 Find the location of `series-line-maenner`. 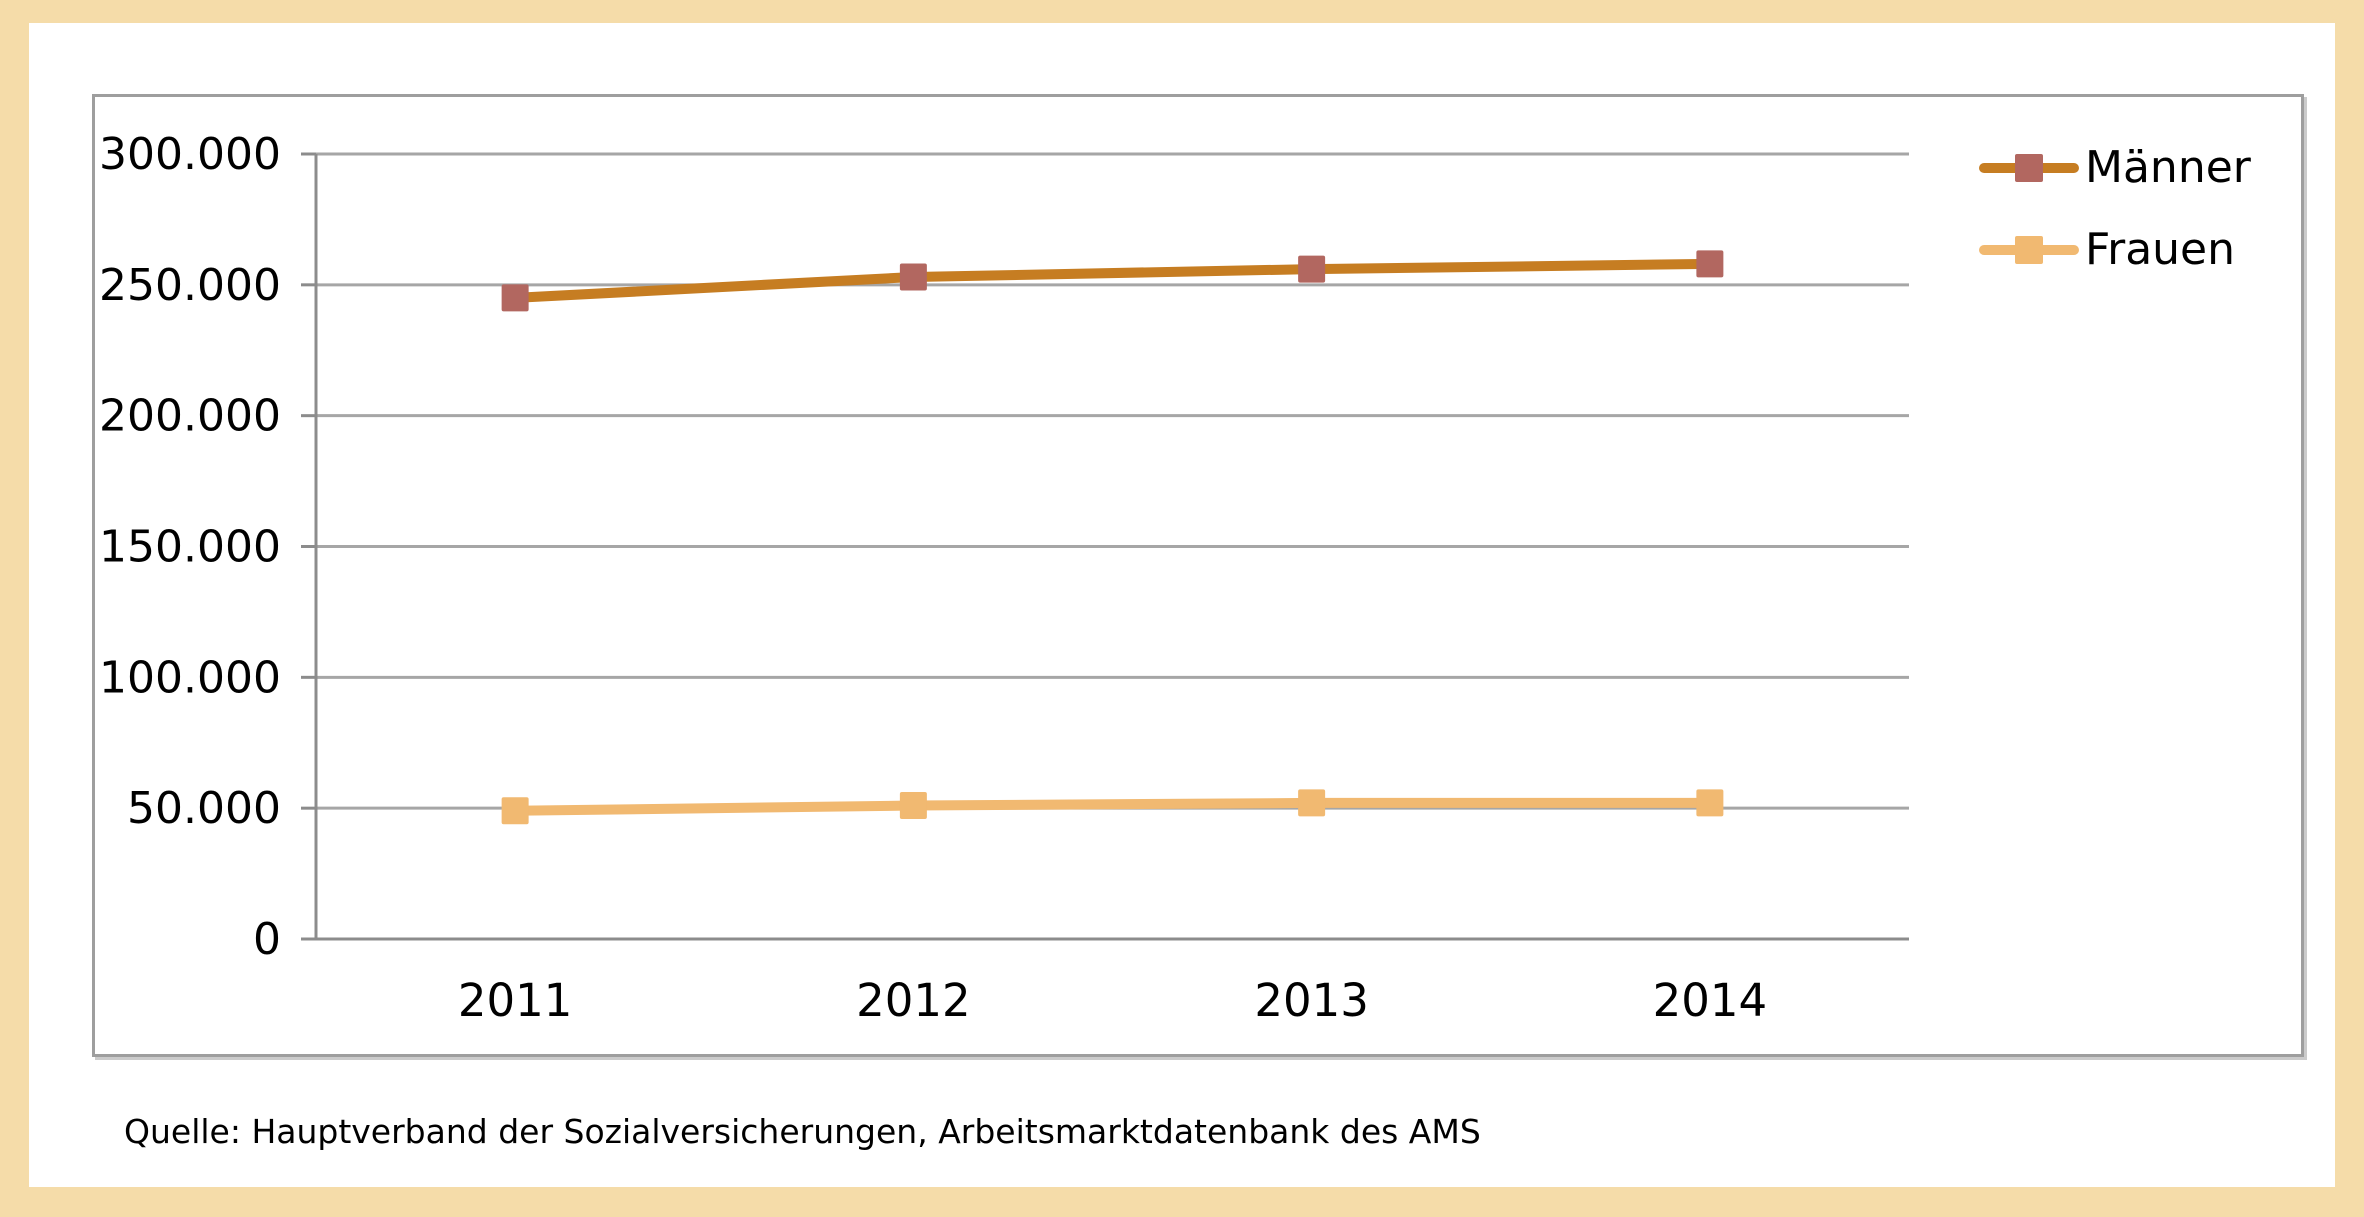

series-line-maenner is located at coordinates (1112, 280).